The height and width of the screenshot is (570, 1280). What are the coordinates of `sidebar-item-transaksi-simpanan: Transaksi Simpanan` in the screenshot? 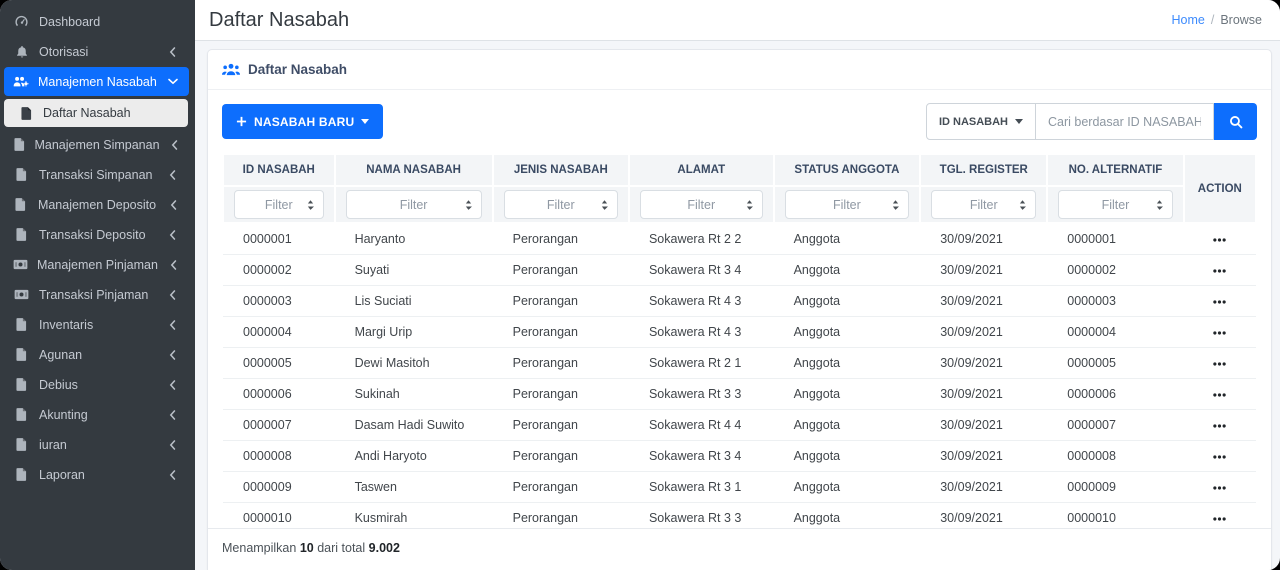 It's located at (96, 174).